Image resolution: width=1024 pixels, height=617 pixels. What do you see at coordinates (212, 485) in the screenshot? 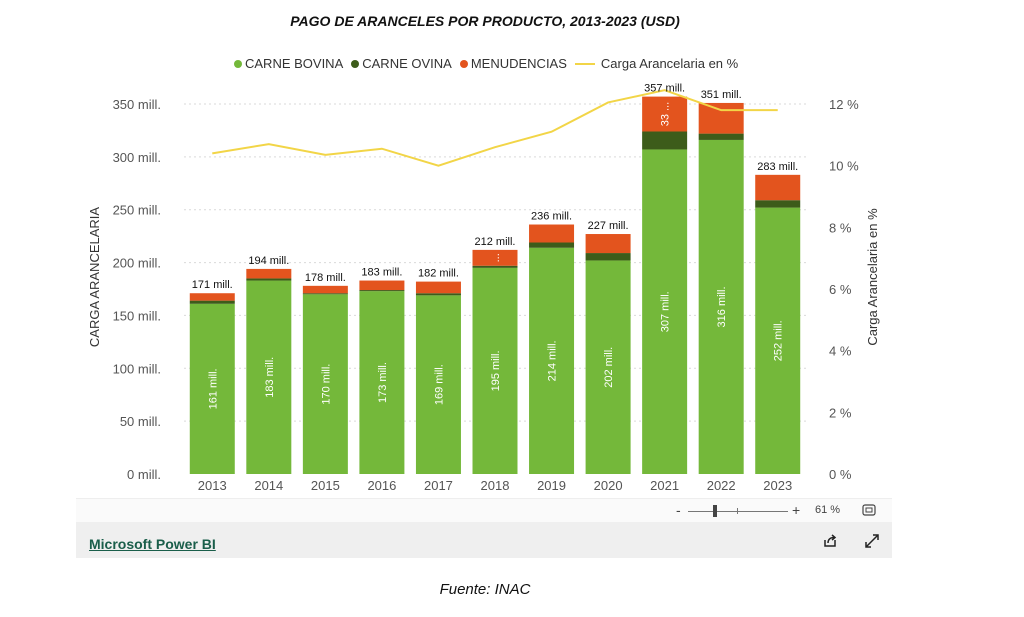
I see `x-tick-label: 2013` at bounding box center [212, 485].